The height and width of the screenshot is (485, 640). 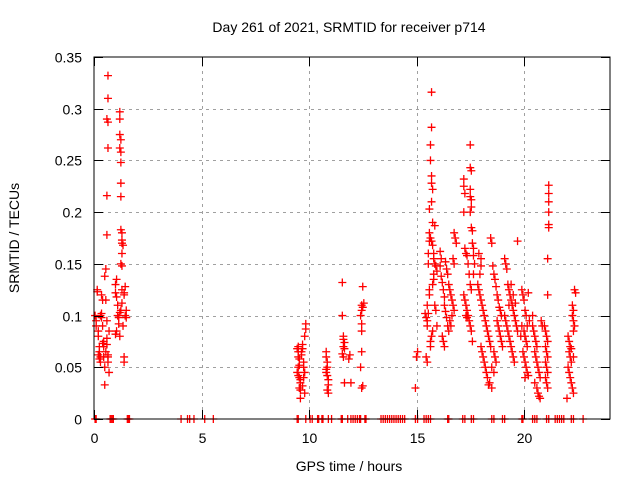 I want to click on y-tick-label: 0.15, so click(x=68, y=265).